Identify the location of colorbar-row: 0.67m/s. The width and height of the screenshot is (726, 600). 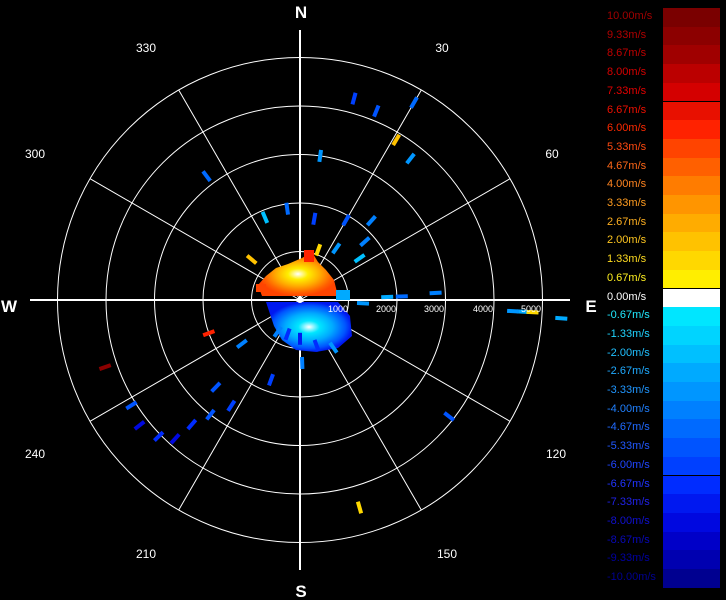
(663, 279).